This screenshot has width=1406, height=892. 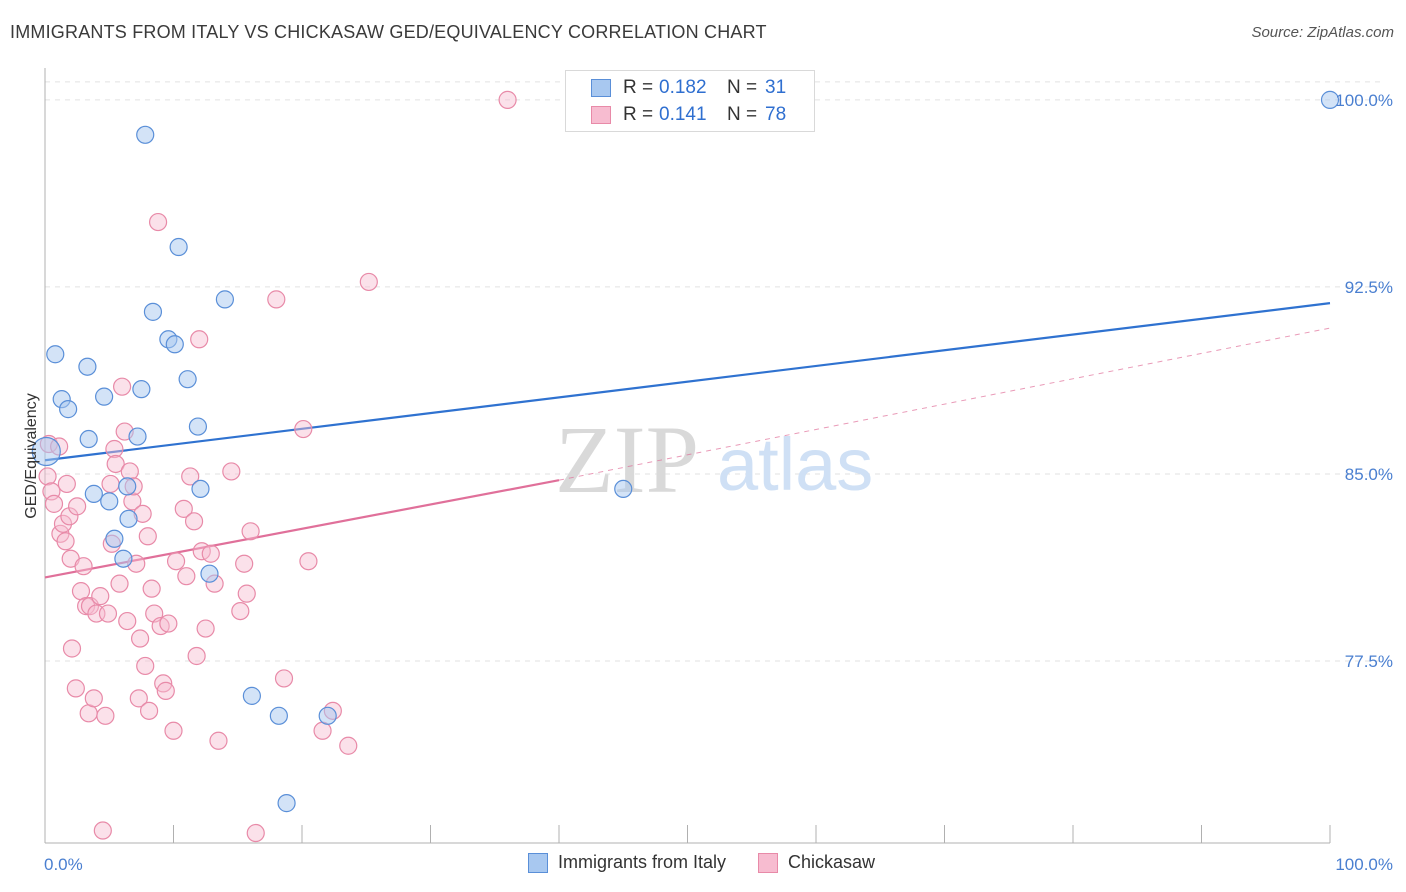 I want to click on x-tick-labels: 0.0% 100.0%, so click(x=718, y=864).